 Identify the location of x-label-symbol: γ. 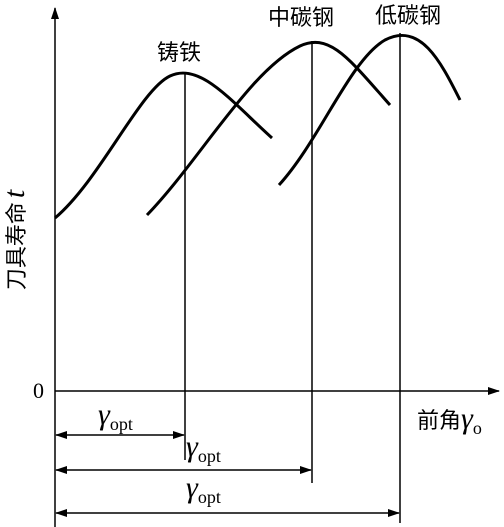
(467, 418).